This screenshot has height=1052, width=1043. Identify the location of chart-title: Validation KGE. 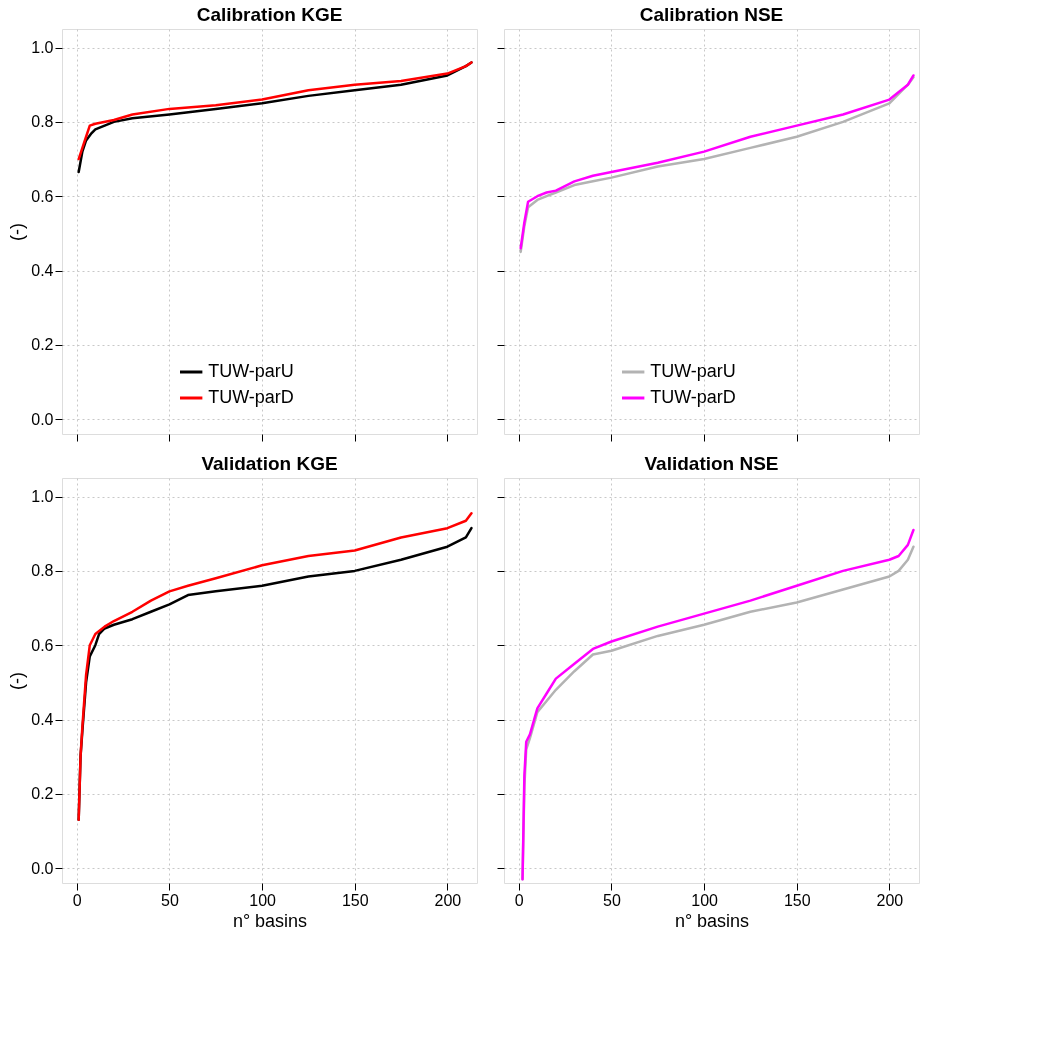
(269, 463).